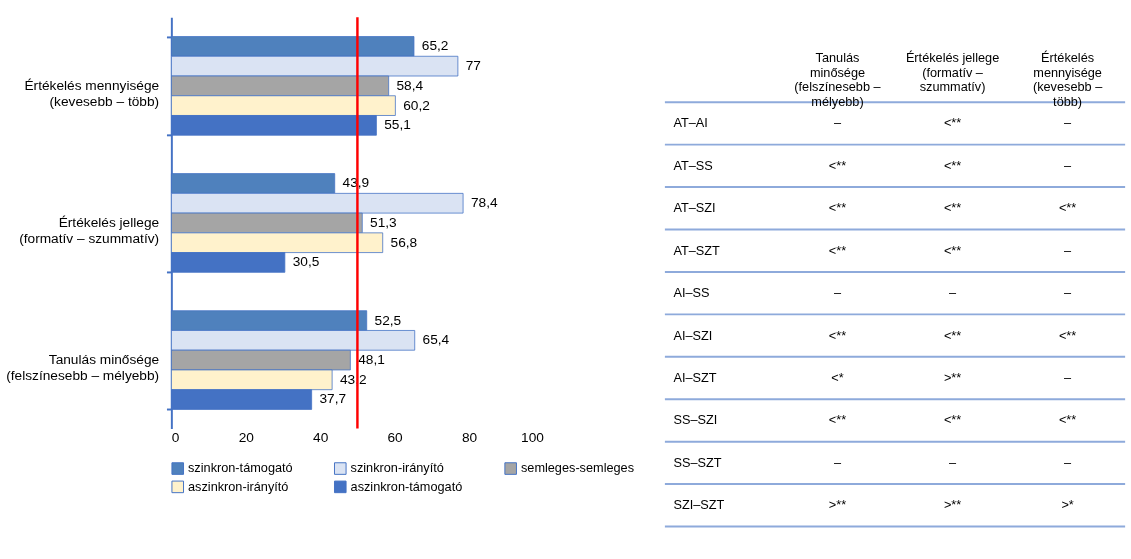  What do you see at coordinates (691, 293) in the screenshot?
I see `category-label: AI–SS` at bounding box center [691, 293].